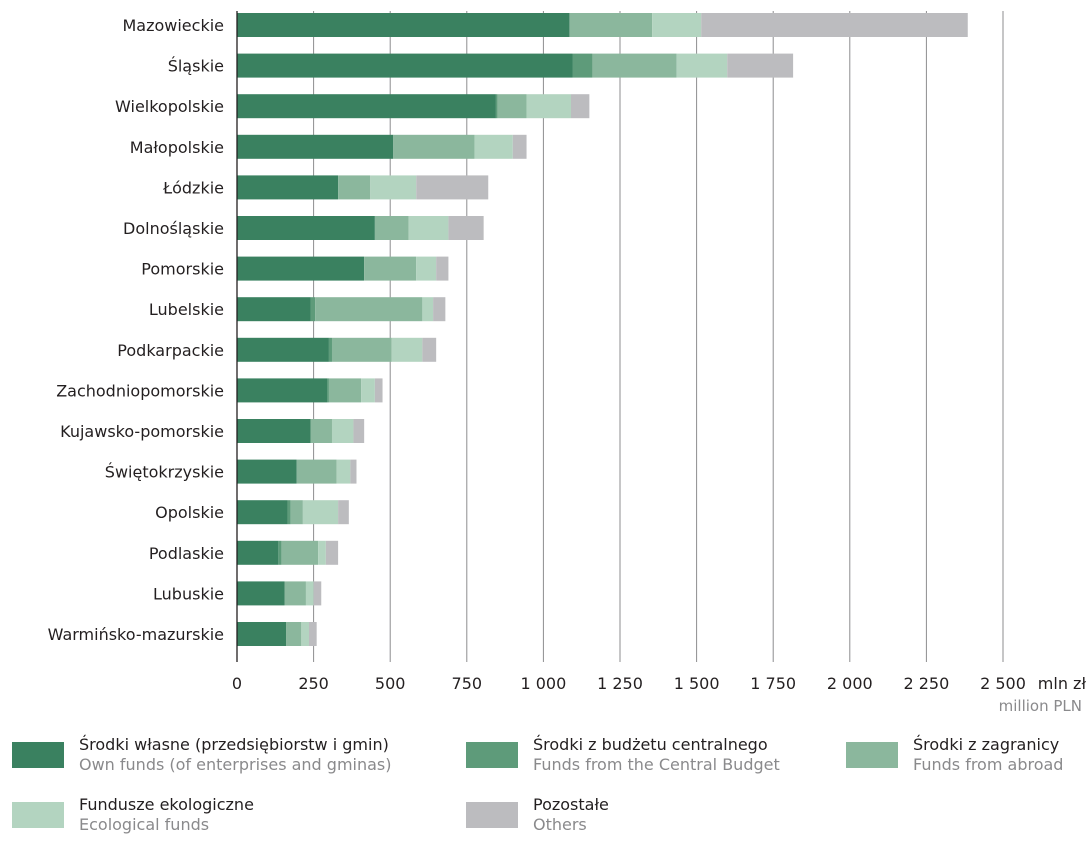  I want to click on legend-item-abroad: Środki z zagranicy Funds from abroad, so click(954, 755).